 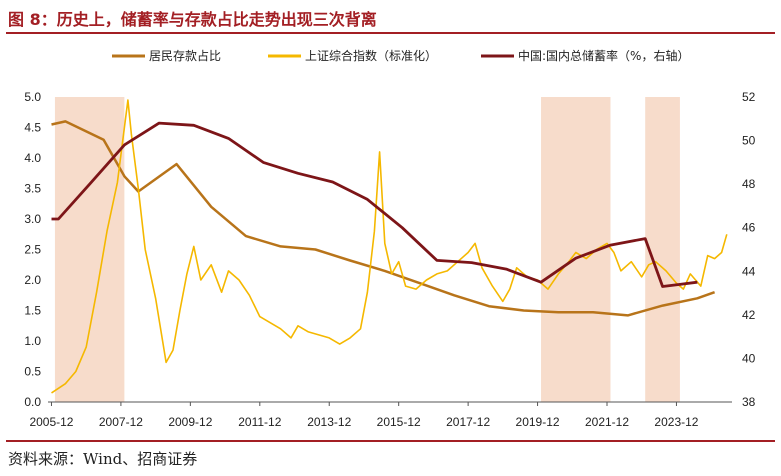 What do you see at coordinates (538, 422) in the screenshot?
I see `x-tick-label: 2019-12` at bounding box center [538, 422].